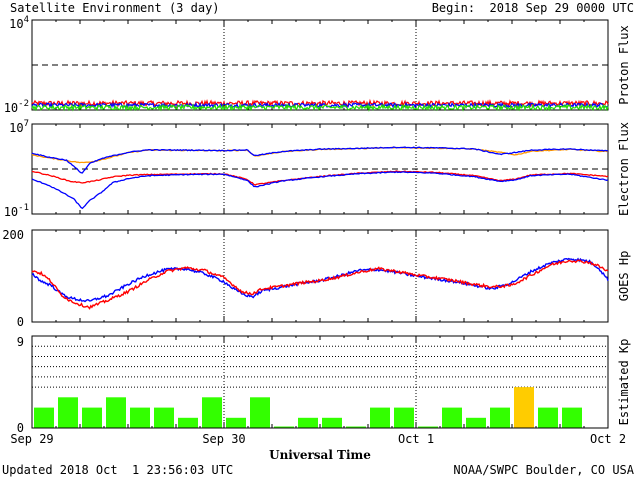 This screenshot has height=480, width=640. What do you see at coordinates (532, 8) in the screenshot?
I see `begin-time: Begin: 2018 Sep 29 0000 UTC` at bounding box center [532, 8].